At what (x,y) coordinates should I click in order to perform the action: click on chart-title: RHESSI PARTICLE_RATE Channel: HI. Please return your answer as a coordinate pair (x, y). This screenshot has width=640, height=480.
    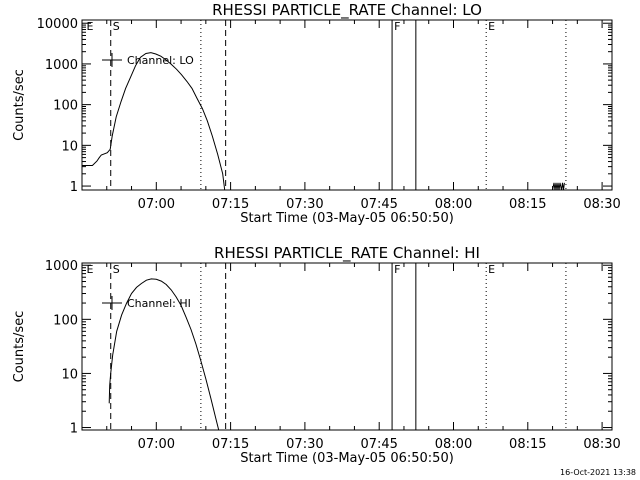
    Looking at the image, I should click on (347, 253).